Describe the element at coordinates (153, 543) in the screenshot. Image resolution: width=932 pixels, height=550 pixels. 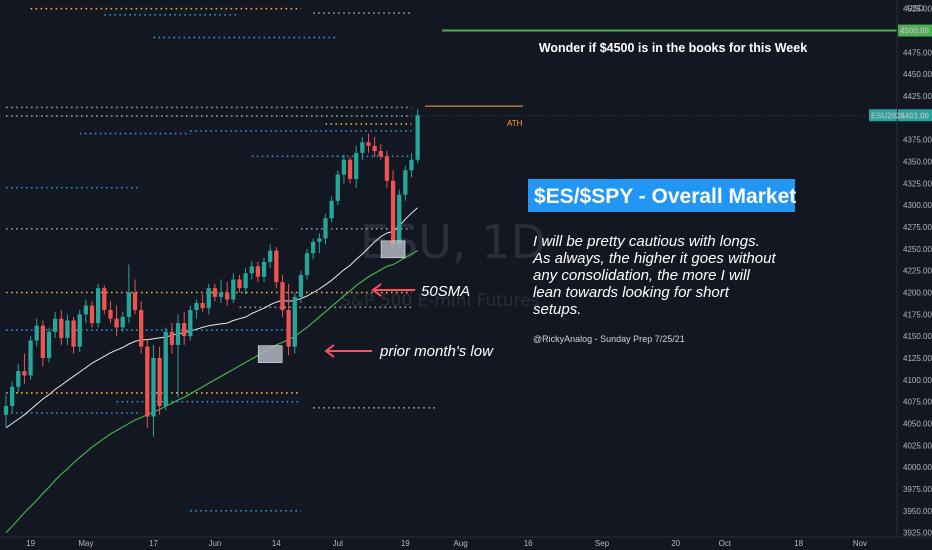
I see `time-tick-label: 17` at that location.